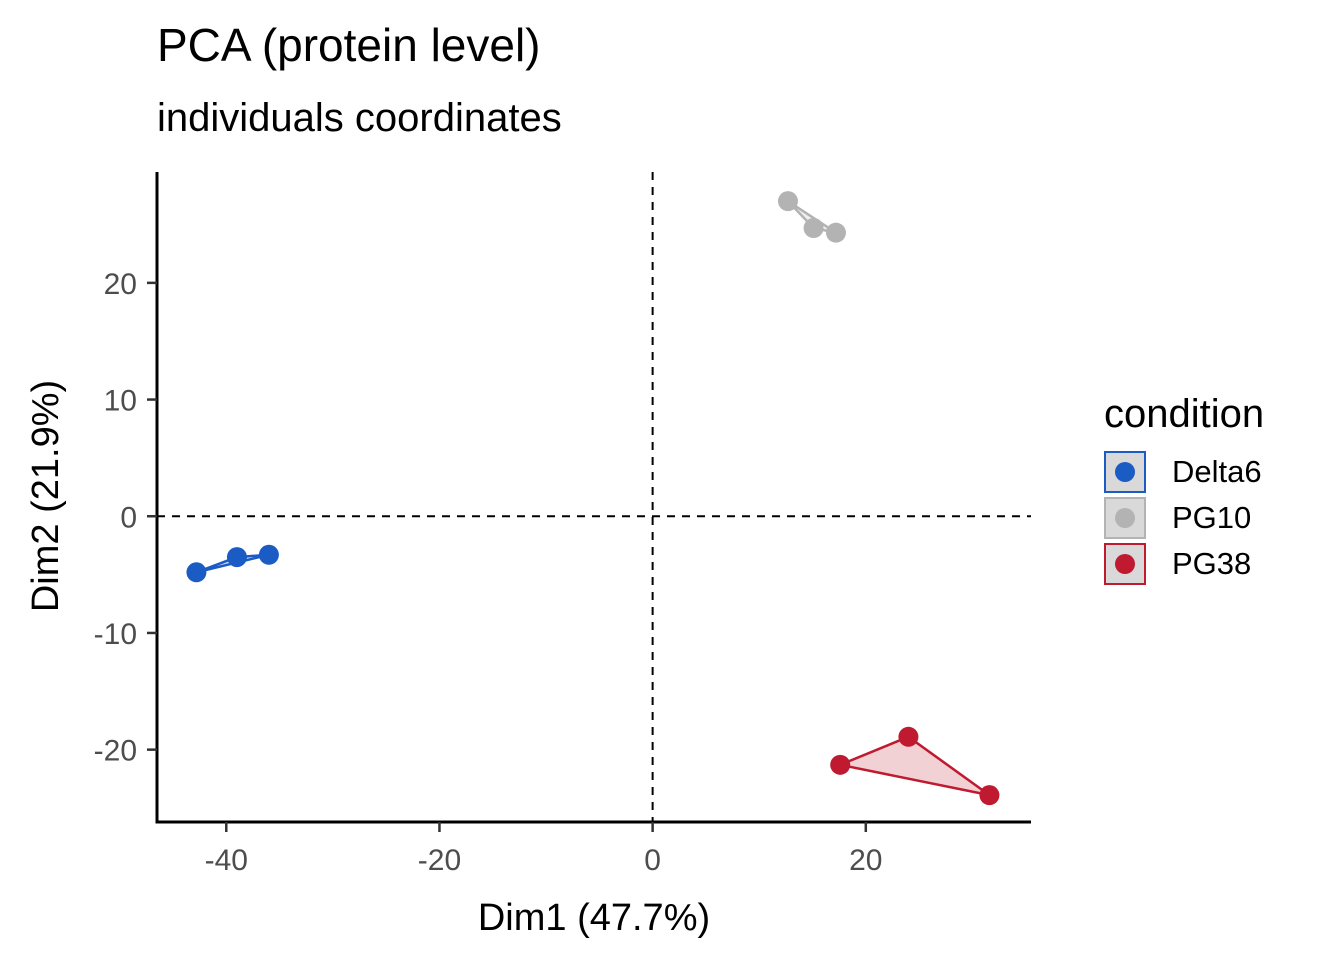 The height and width of the screenshot is (960, 1344). Describe the element at coordinates (1217, 471) in the screenshot. I see `legend-label: Delta6` at that location.